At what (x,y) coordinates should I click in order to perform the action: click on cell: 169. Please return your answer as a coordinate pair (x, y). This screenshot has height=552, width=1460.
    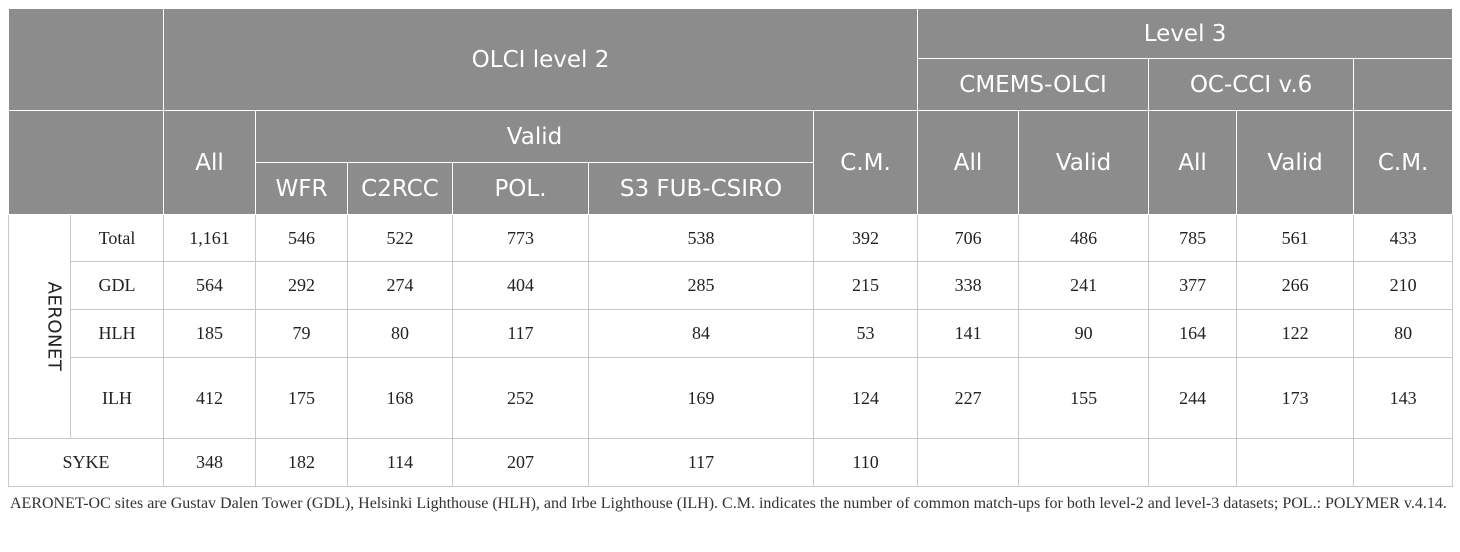
    Looking at the image, I should click on (701, 398).